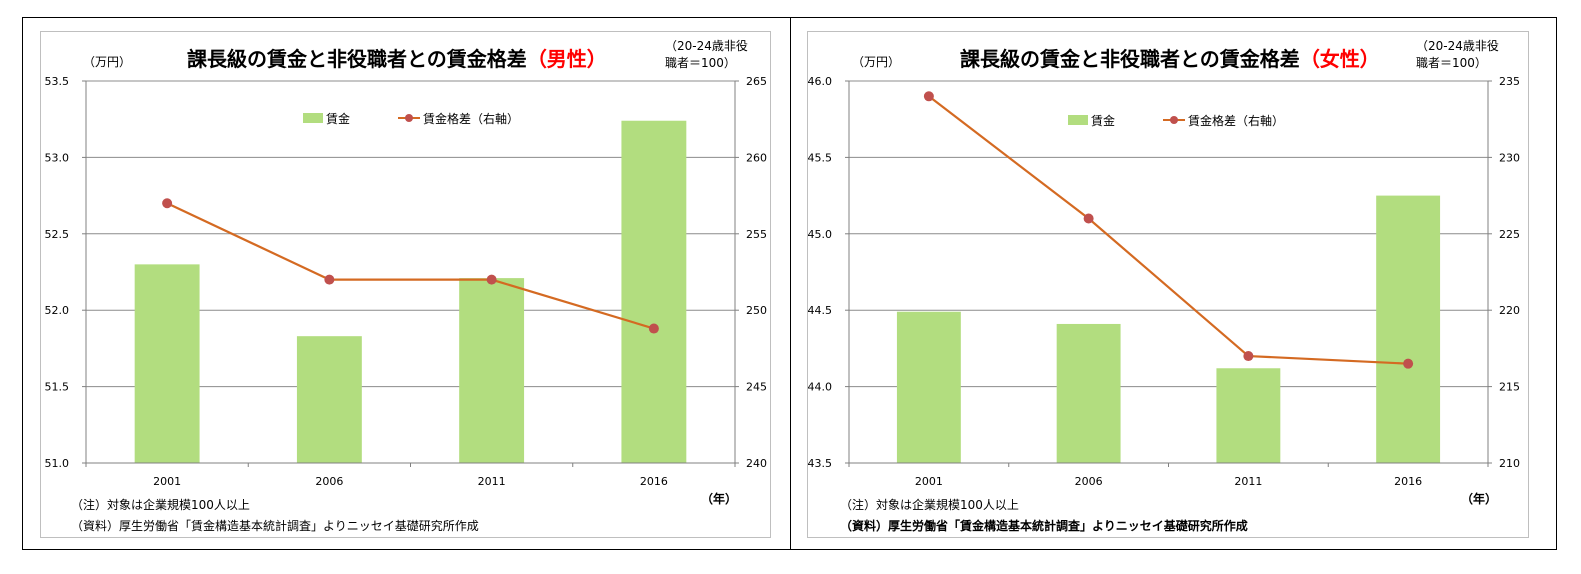 This screenshot has width=1581, height=574. Describe the element at coordinates (820, 81) in the screenshot. I see `y-left-tick-label: 46.0` at that location.